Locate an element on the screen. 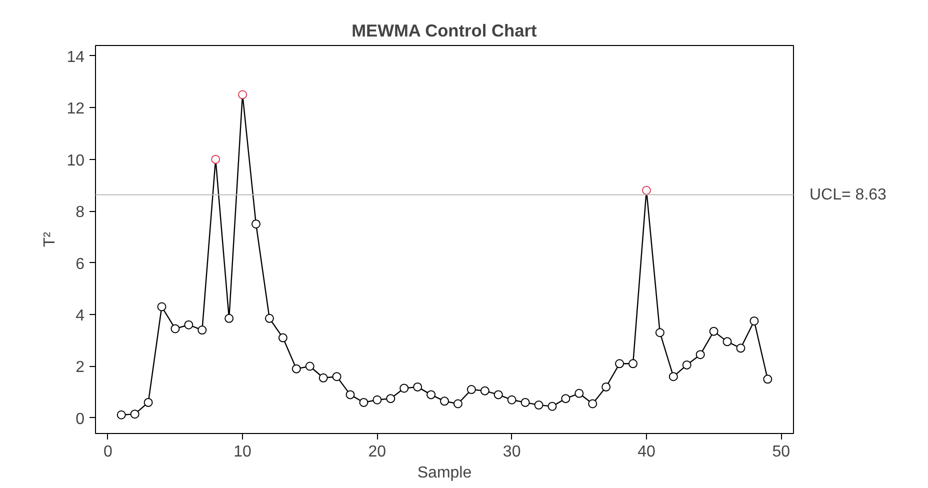 This screenshot has width=928, height=488. y-tick-label: 14 is located at coordinates (75, 57).